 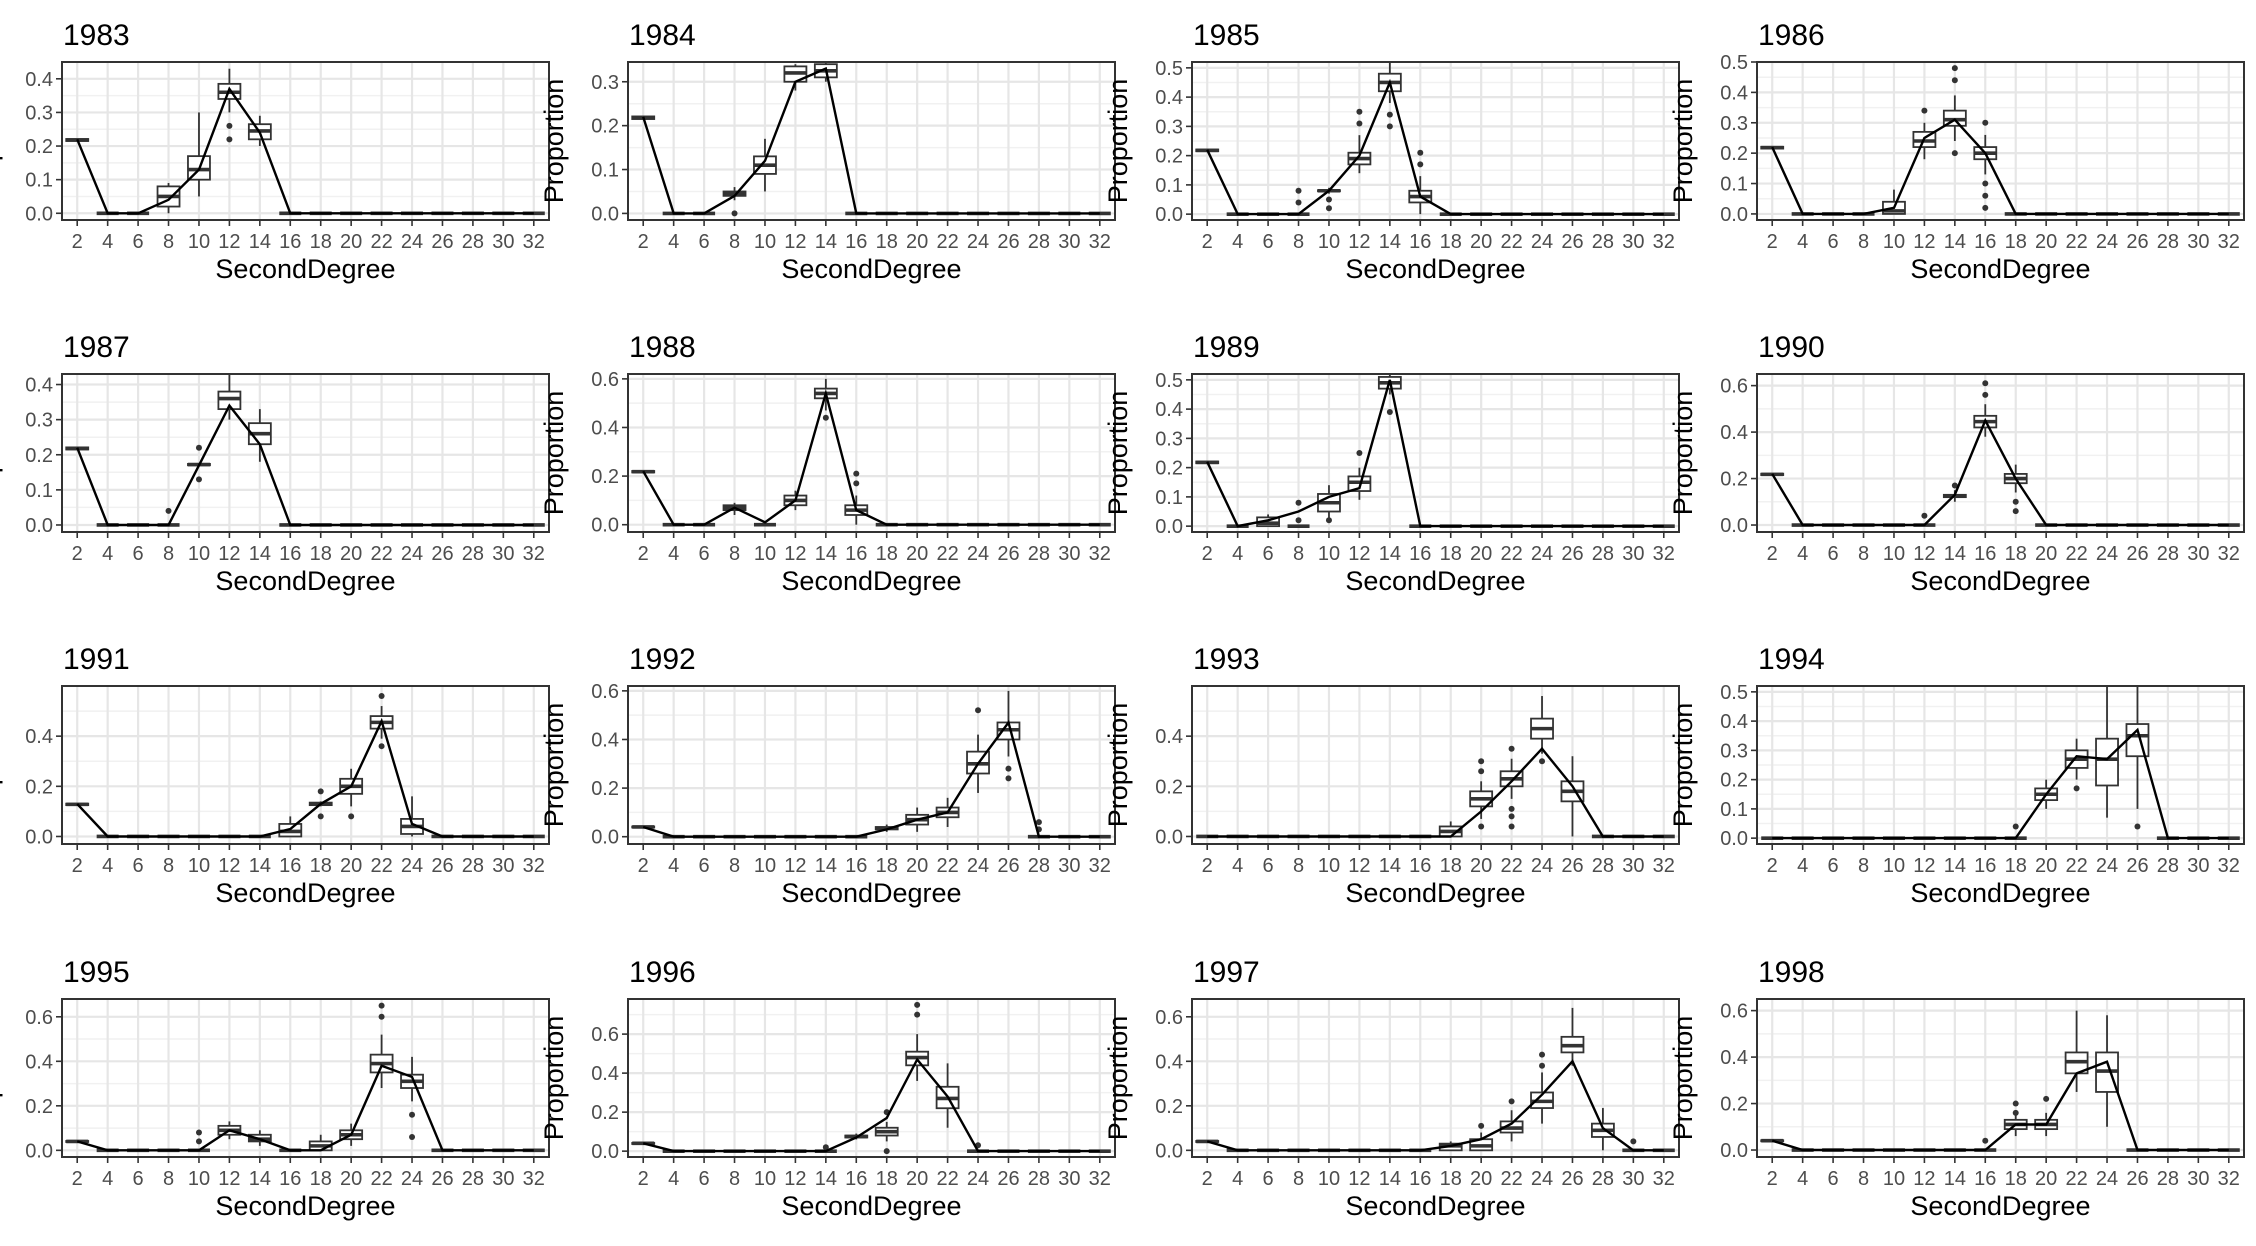 What do you see at coordinates (1169, 69) in the screenshot?
I see `y-tick-label: 0.5` at bounding box center [1169, 69].